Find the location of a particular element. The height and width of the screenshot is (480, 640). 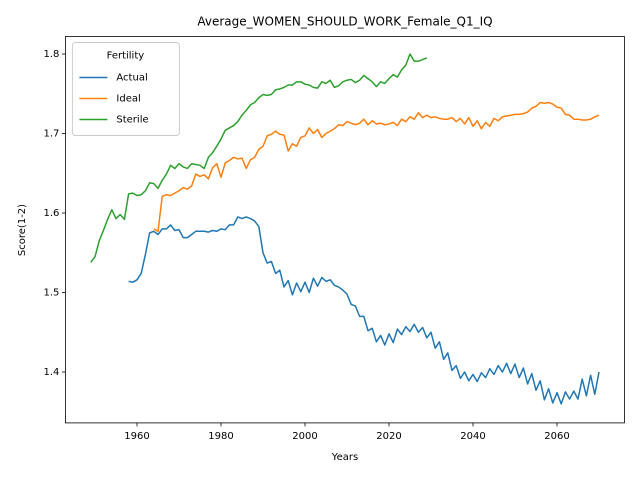

x-tick-label: 1960 is located at coordinates (136, 436).